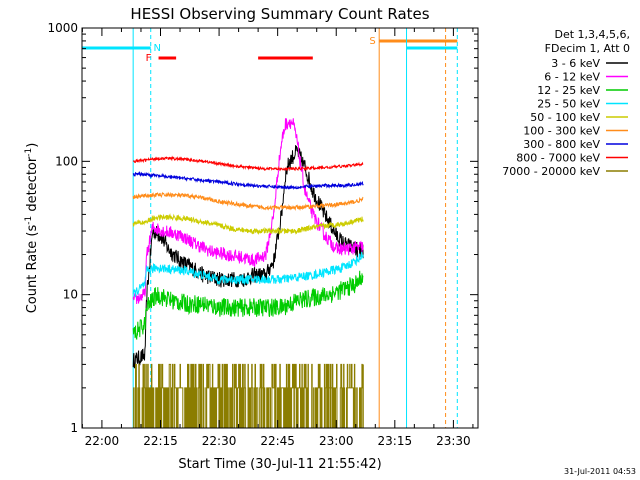 The width and height of the screenshot is (640, 480). Describe the element at coordinates (279, 14) in the screenshot. I see `chart-title: HESSI Observing Summary Count Rates` at that location.